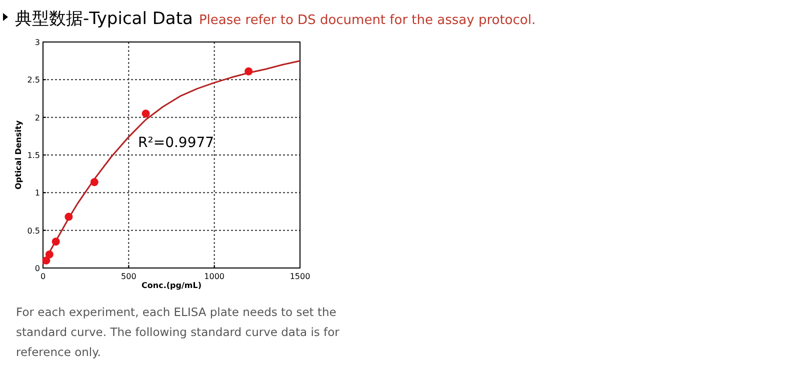 Image resolution: width=800 pixels, height=366 pixels. I want to click on y-tick-label: 2.5, so click(33, 80).